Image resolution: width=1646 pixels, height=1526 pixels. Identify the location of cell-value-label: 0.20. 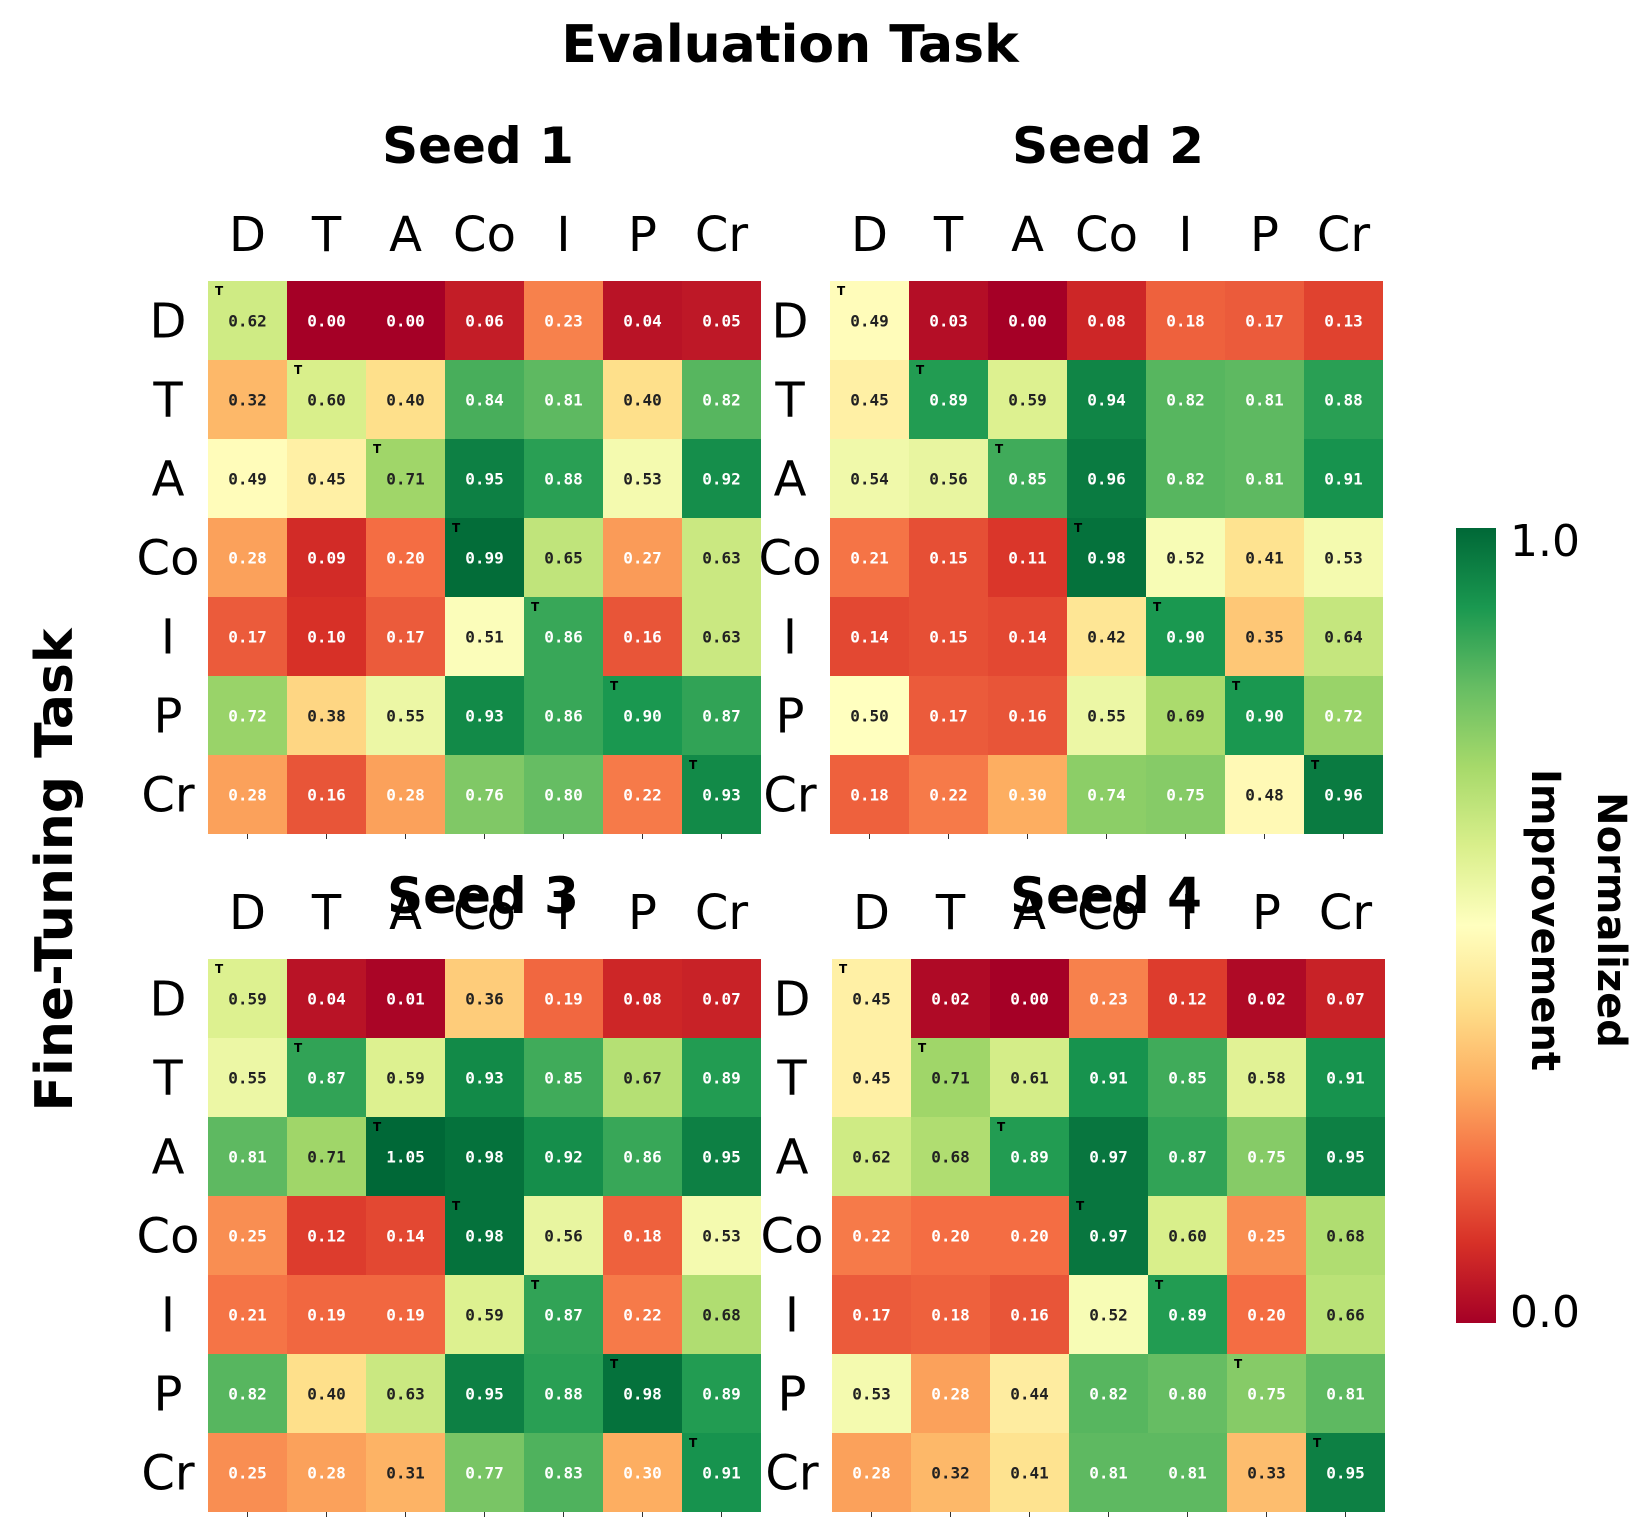
(405, 558).